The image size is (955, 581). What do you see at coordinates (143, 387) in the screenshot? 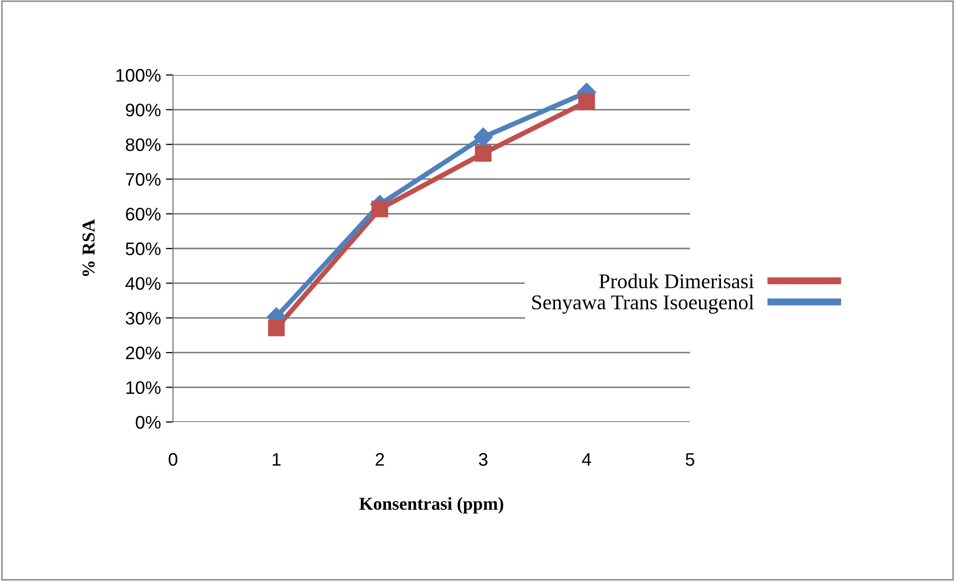
I see `y-tick-label: 10%` at bounding box center [143, 387].